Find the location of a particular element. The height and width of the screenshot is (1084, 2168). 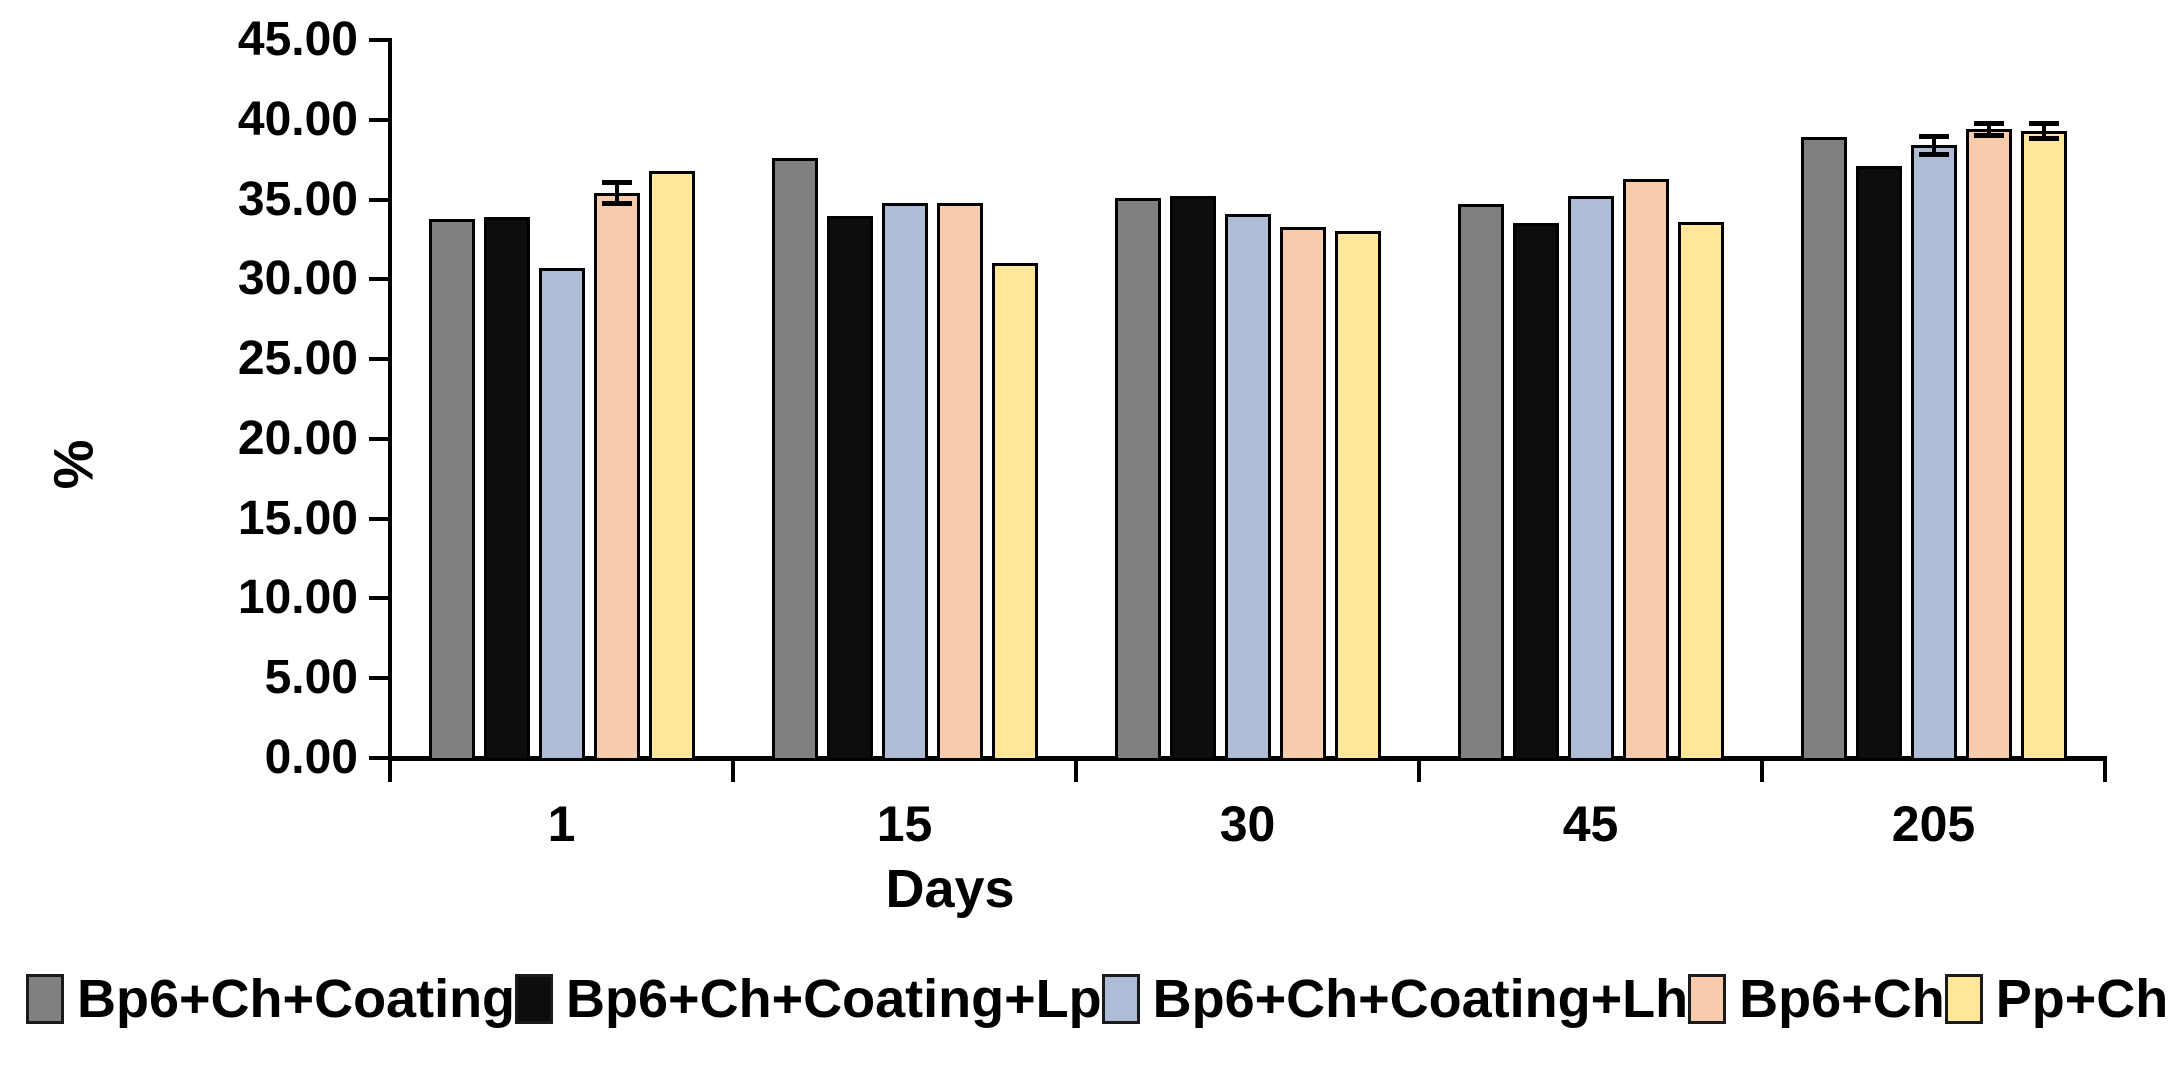

y-axis-line is located at coordinates (390, 399).